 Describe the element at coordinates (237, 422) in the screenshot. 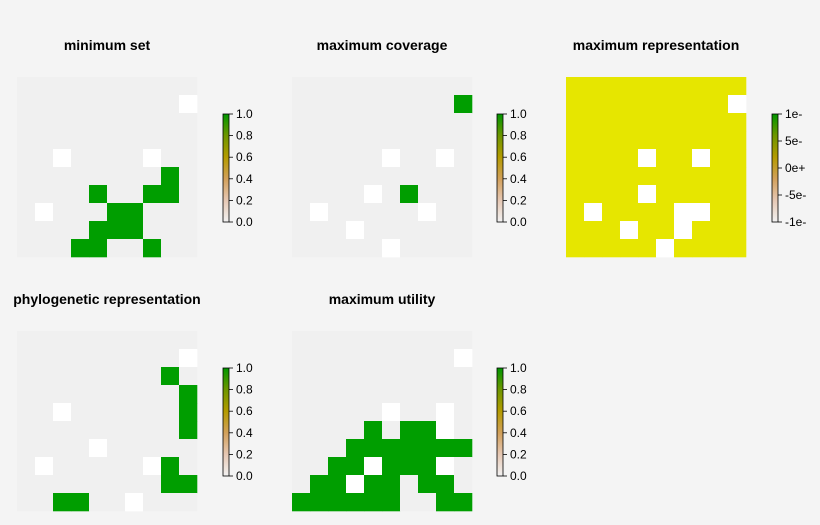

I see `color-legend: 0.0 0.2 0.4 0.6 0.8 1.0` at that location.